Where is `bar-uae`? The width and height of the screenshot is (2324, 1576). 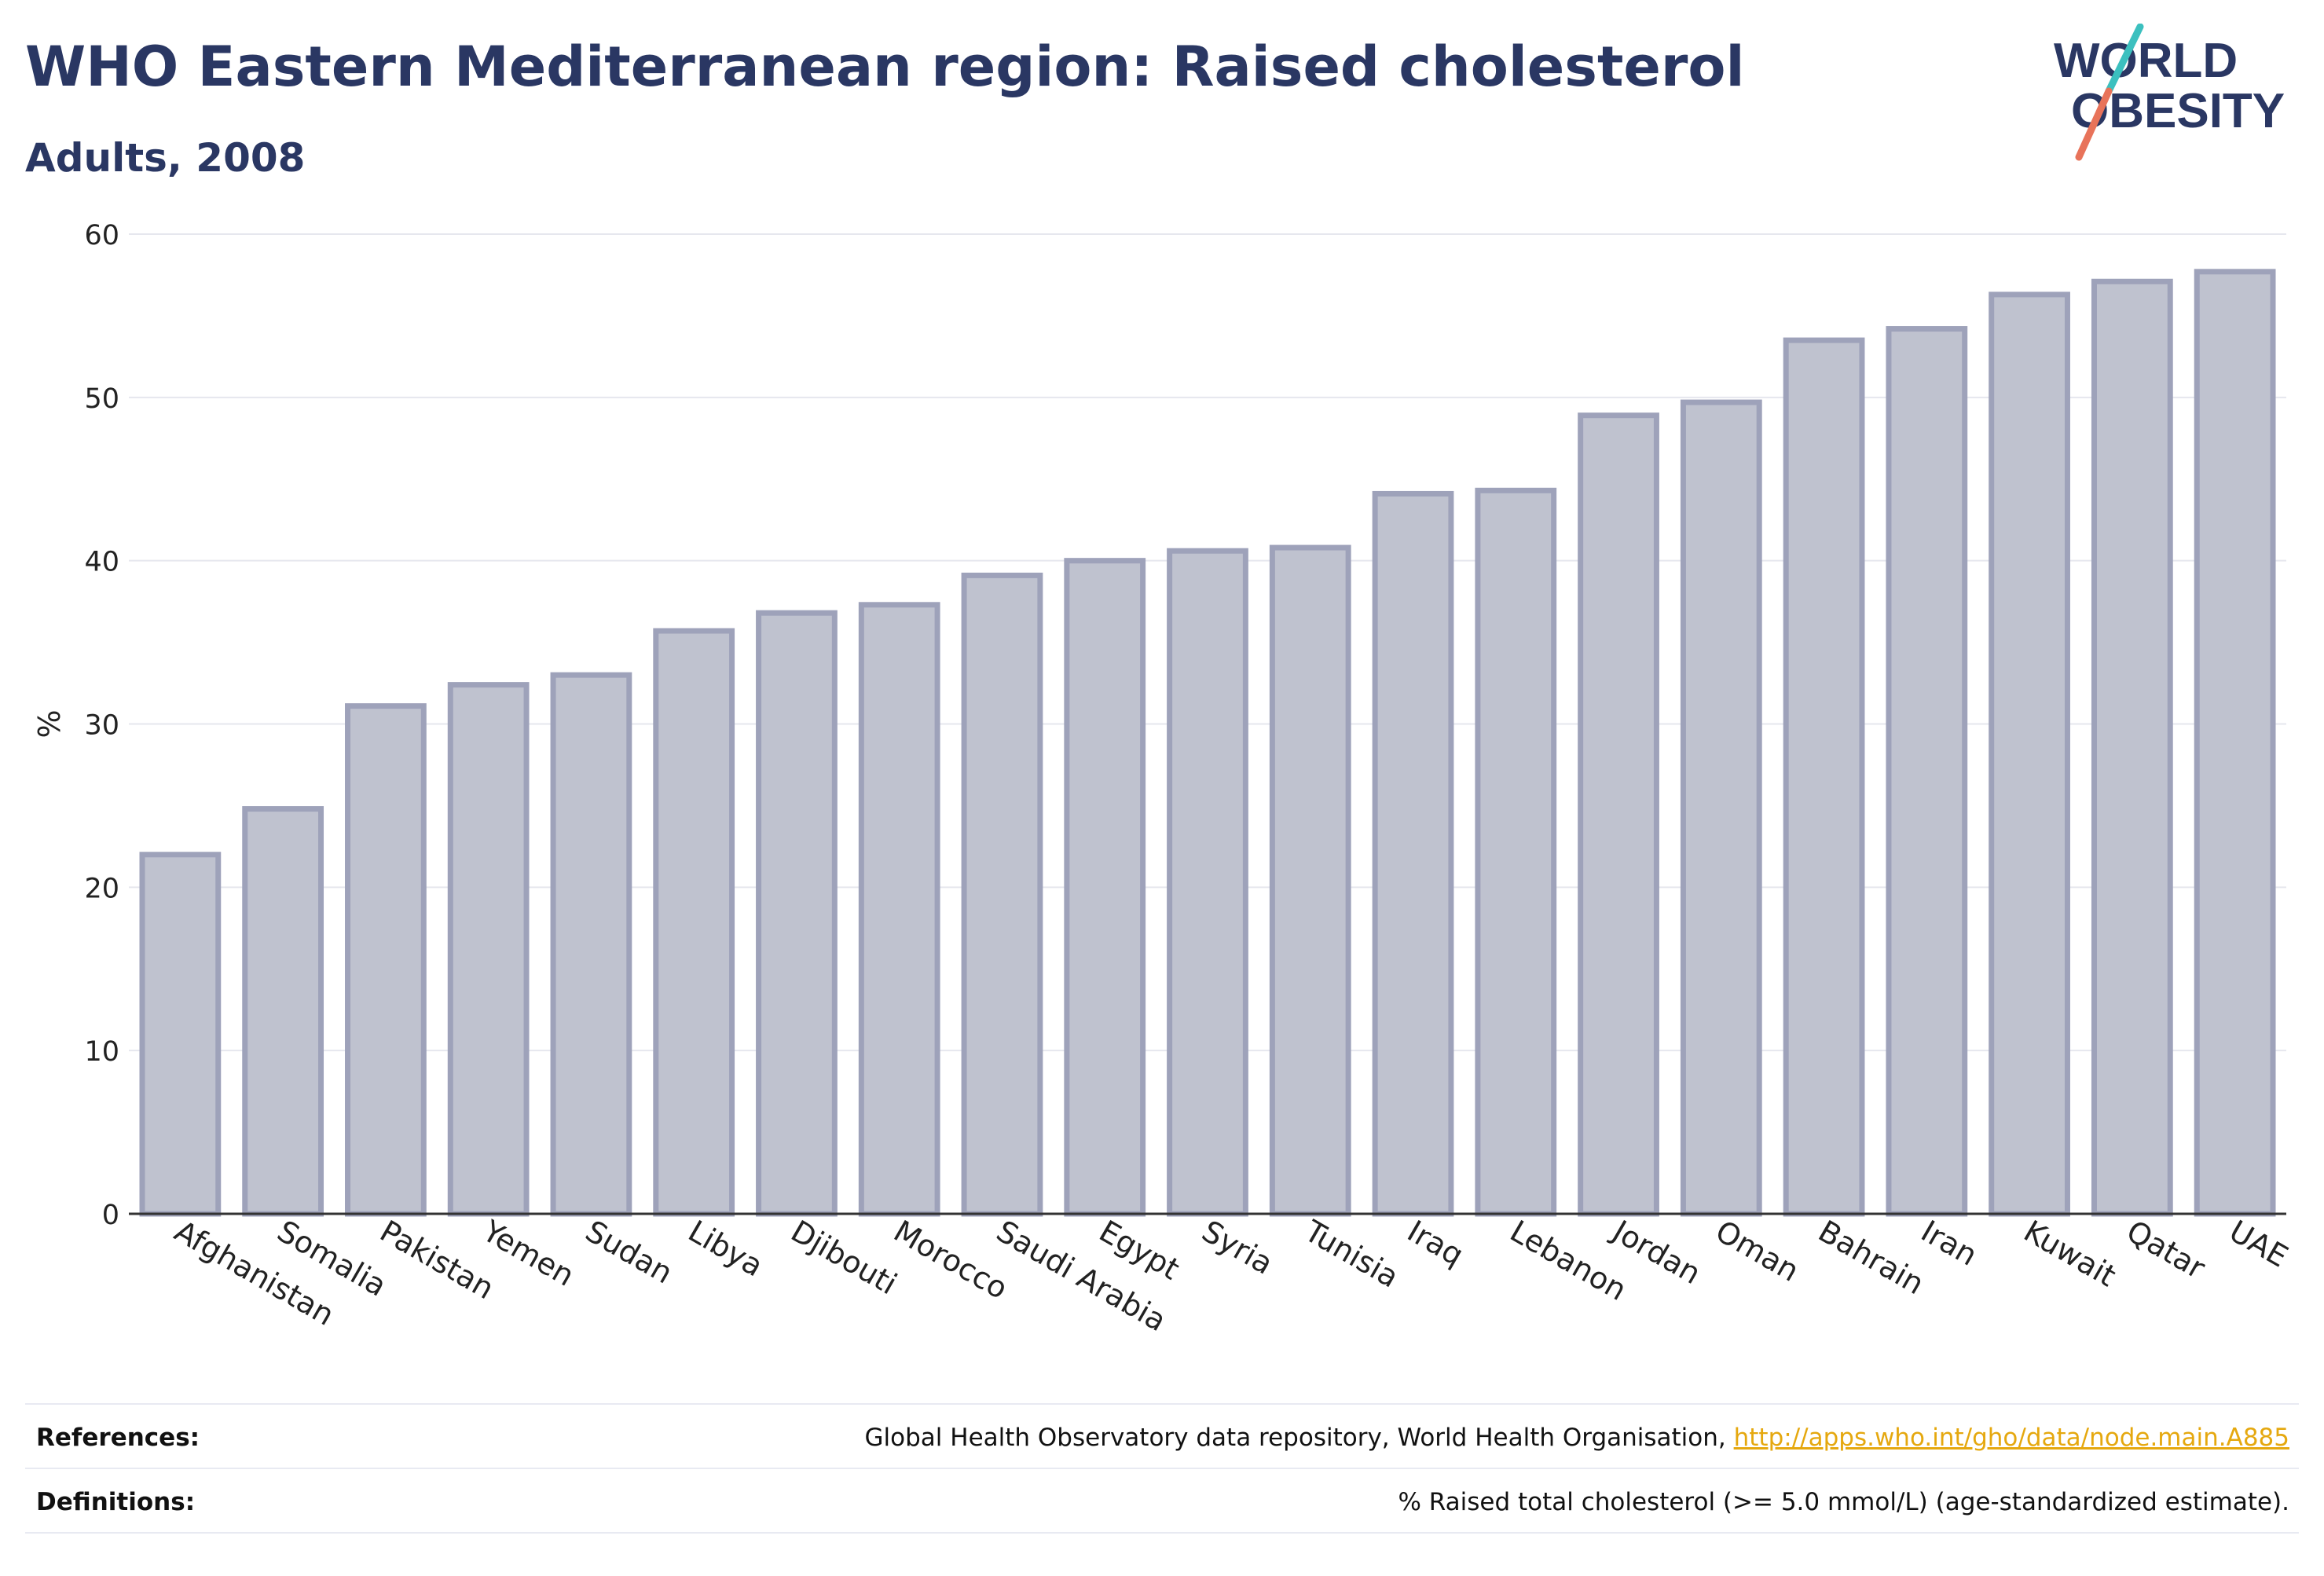
bar-uae is located at coordinates (2235, 743).